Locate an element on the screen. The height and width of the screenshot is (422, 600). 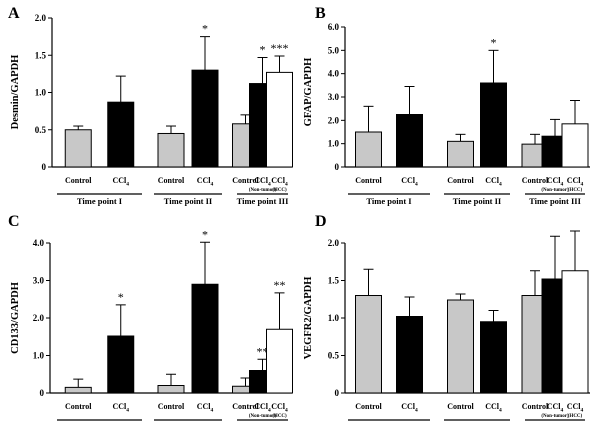
y-axis-label: GFAP/GAPDH is located at coordinates (308, 92).